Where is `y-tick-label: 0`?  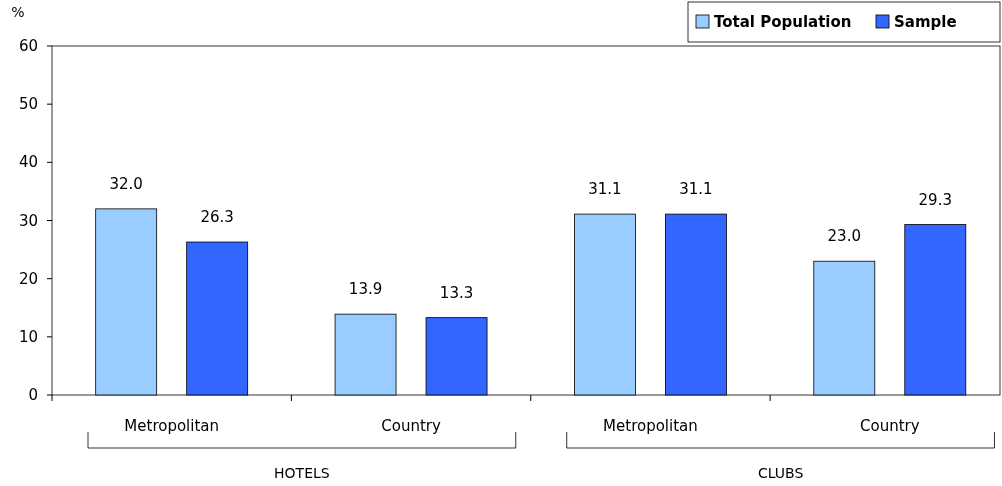
y-tick-label: 0 is located at coordinates (33, 395).